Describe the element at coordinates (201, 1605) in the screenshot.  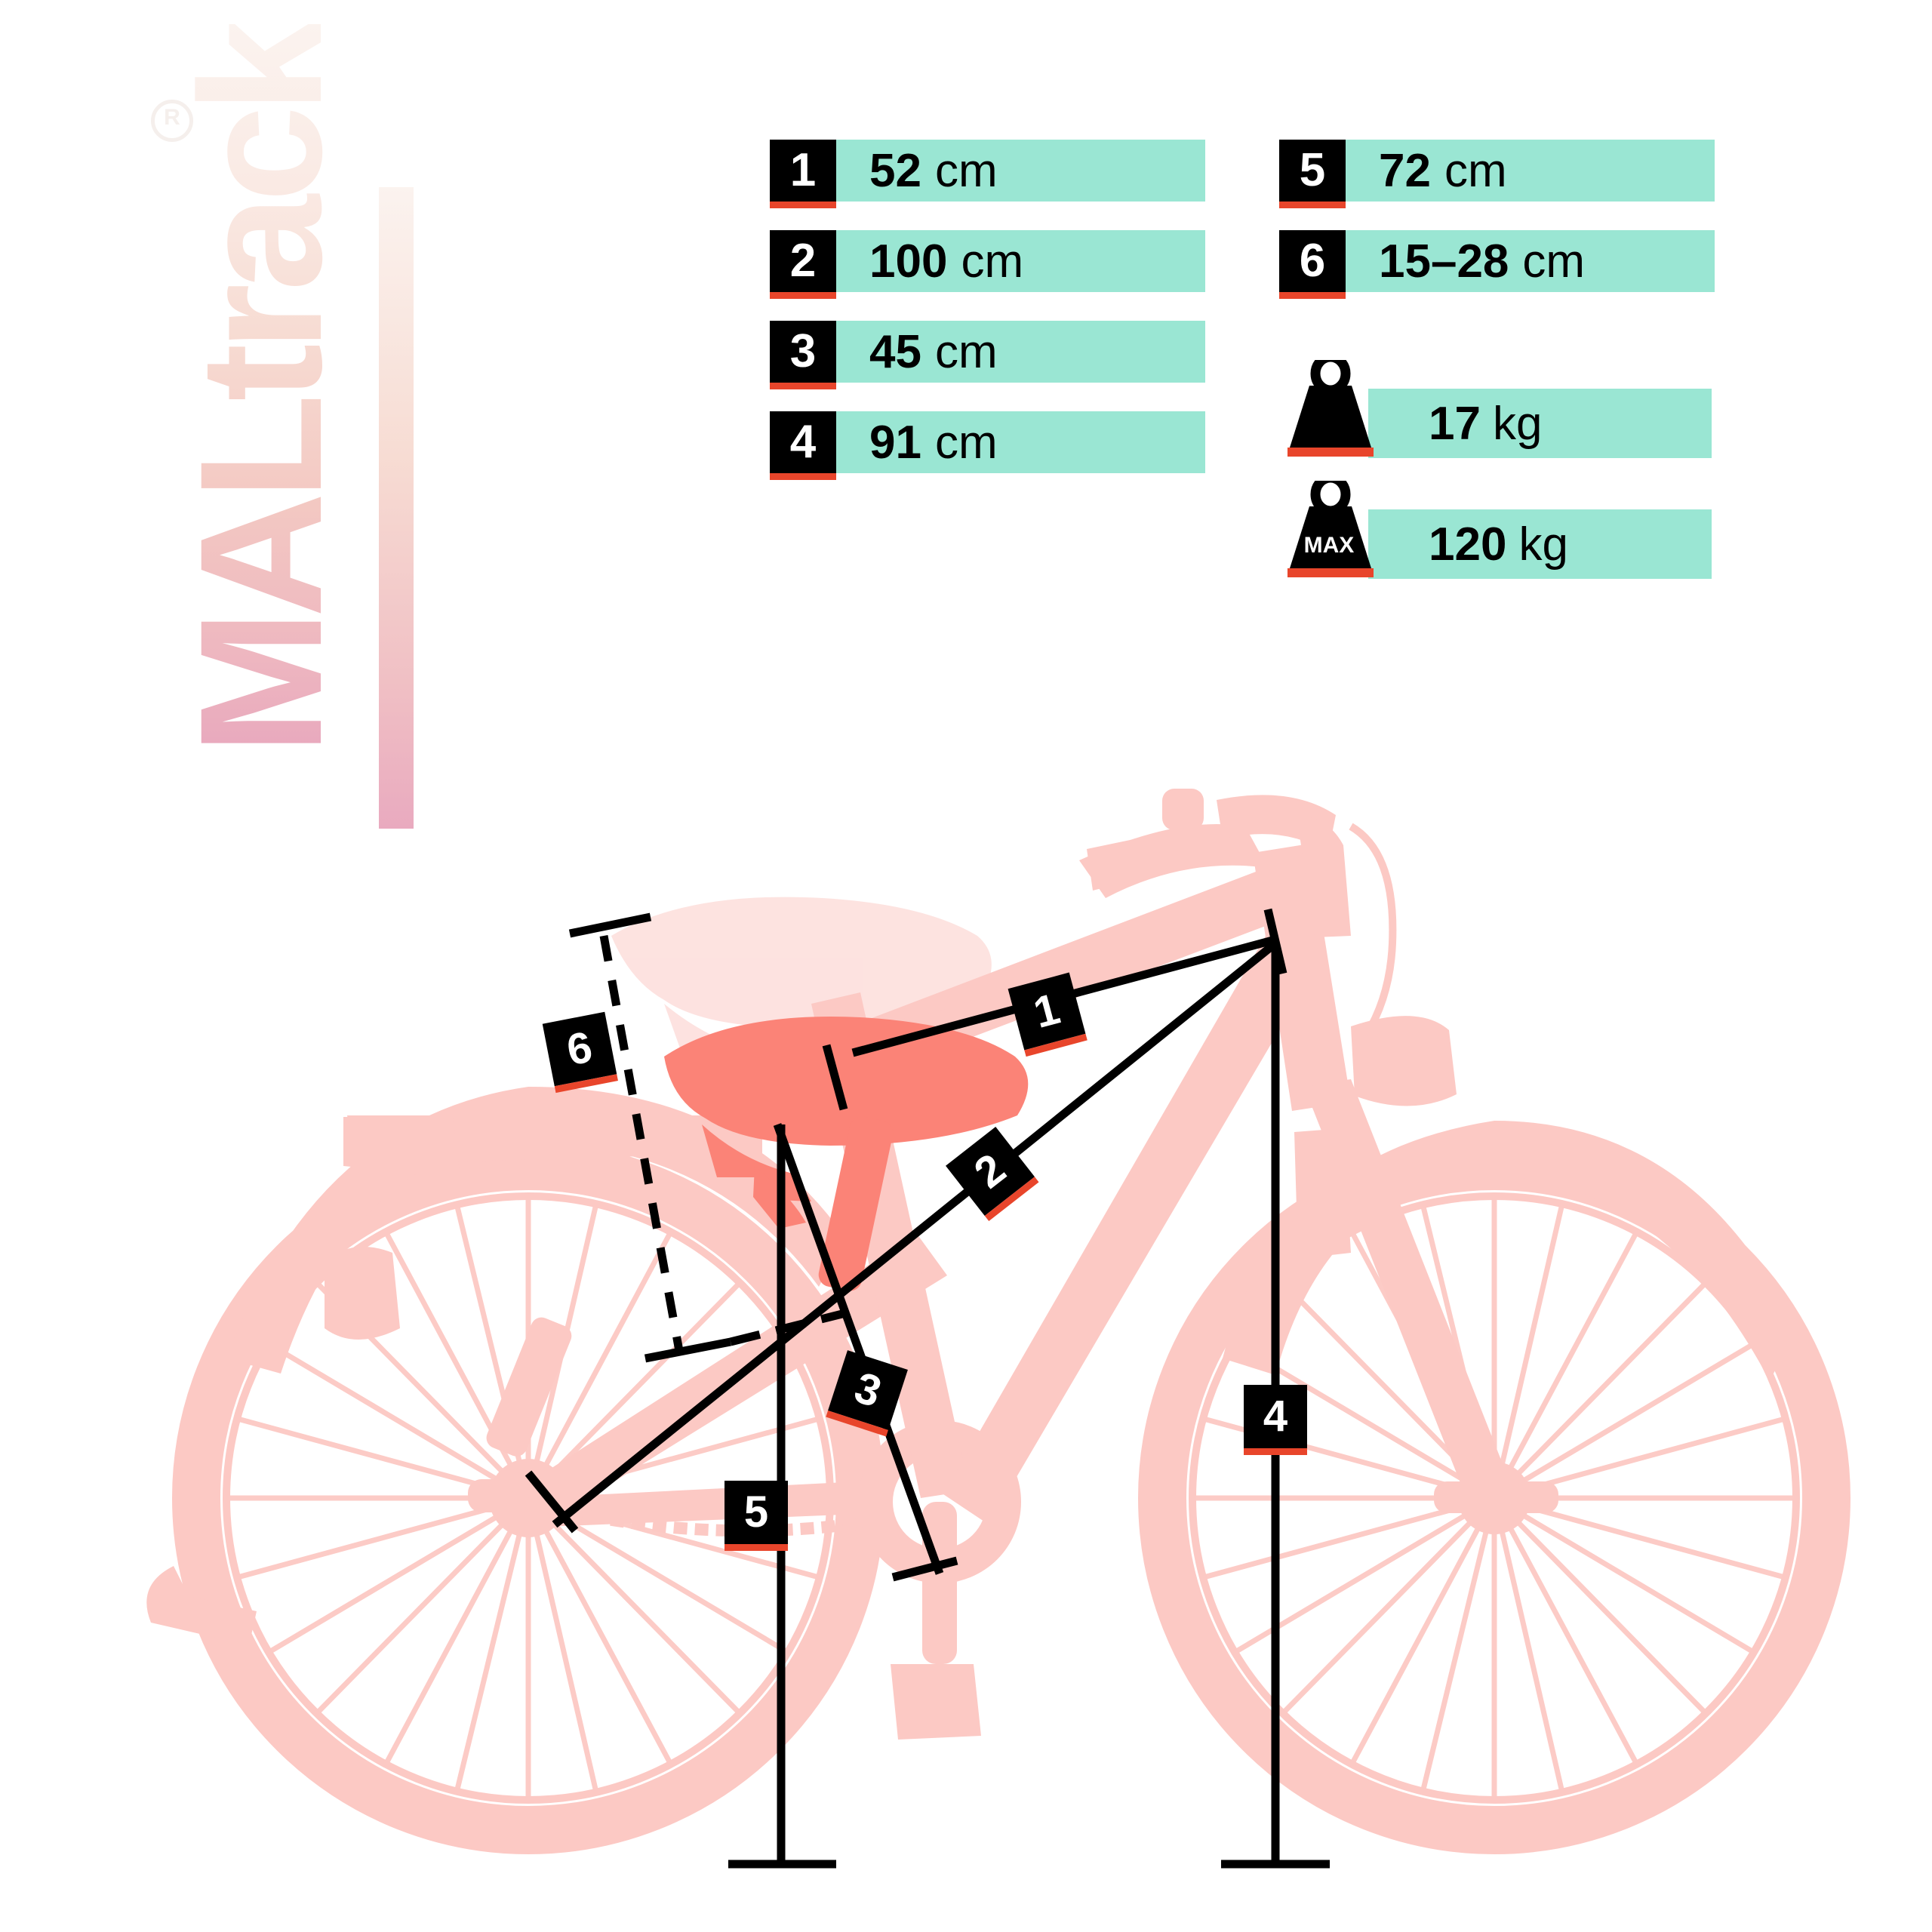
I see `kickstand` at that location.